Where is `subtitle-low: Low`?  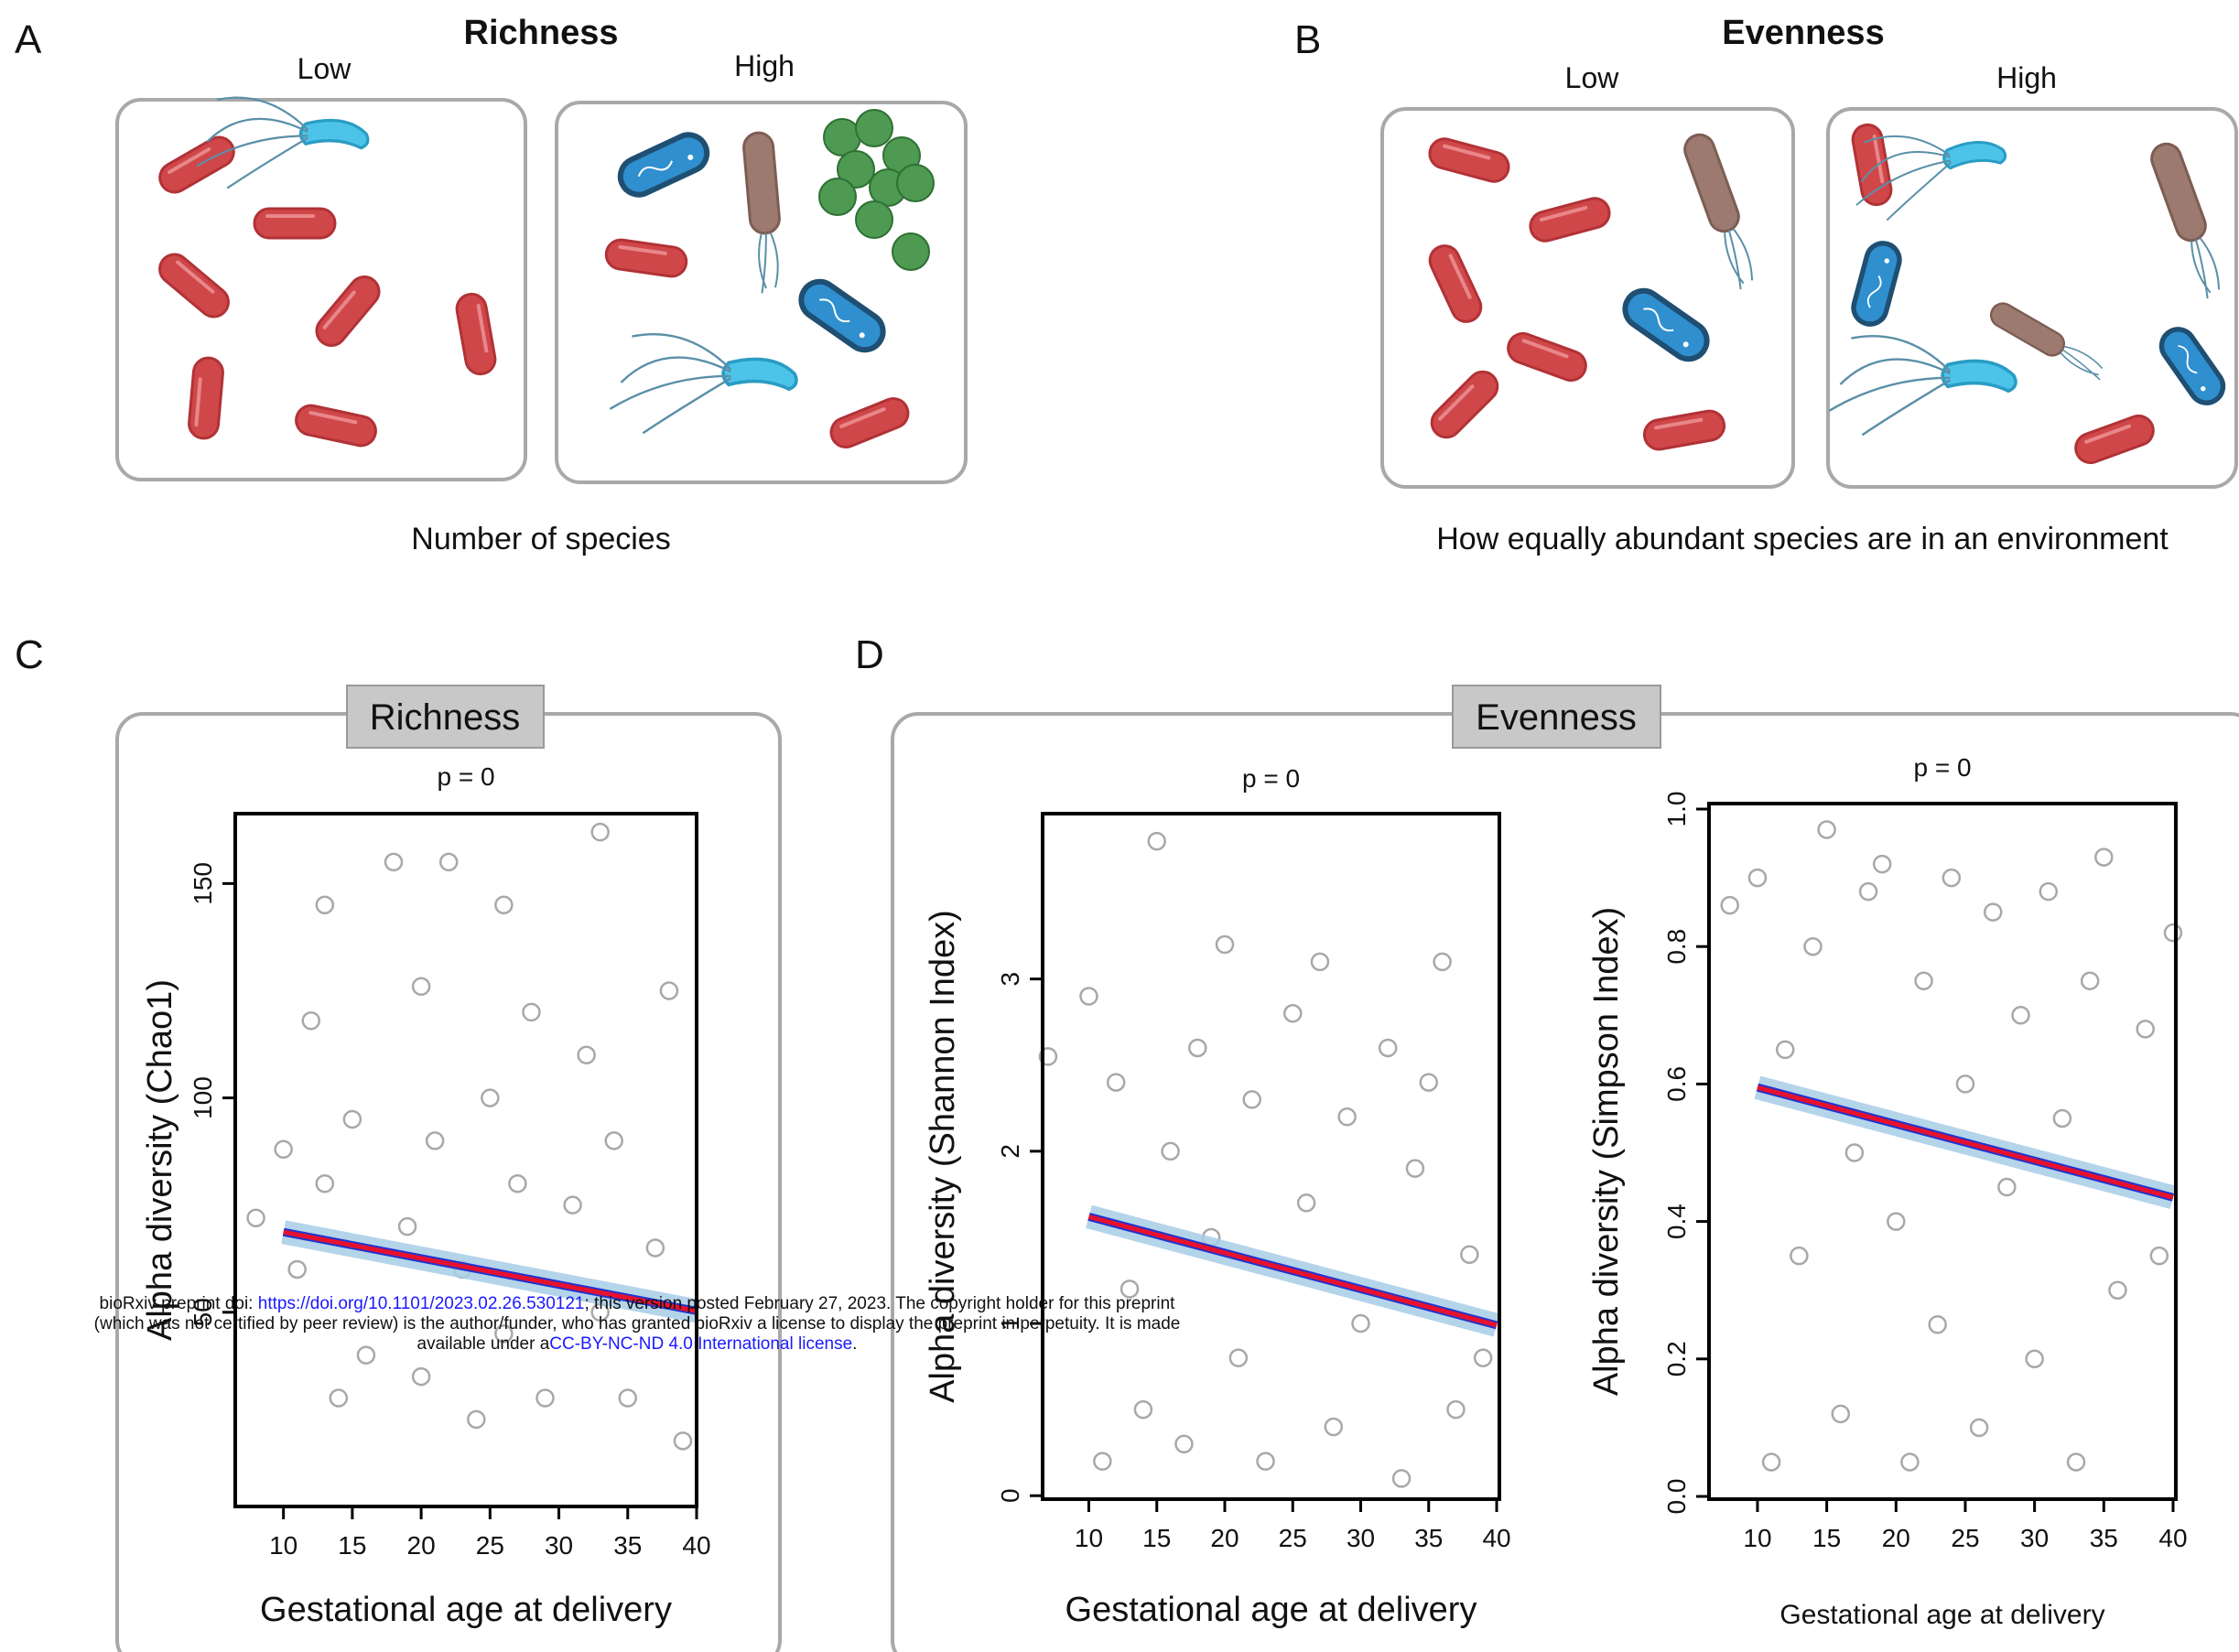 subtitle-low: Low is located at coordinates (324, 68).